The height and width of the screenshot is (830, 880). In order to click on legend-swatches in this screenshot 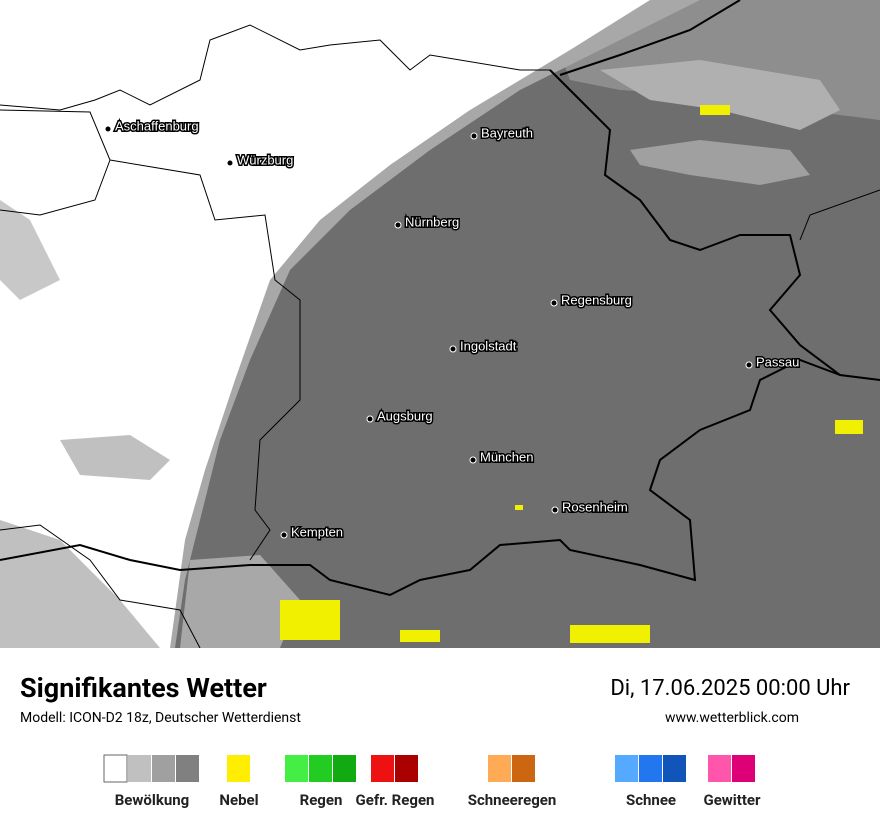, I will do `click(429, 768)`.